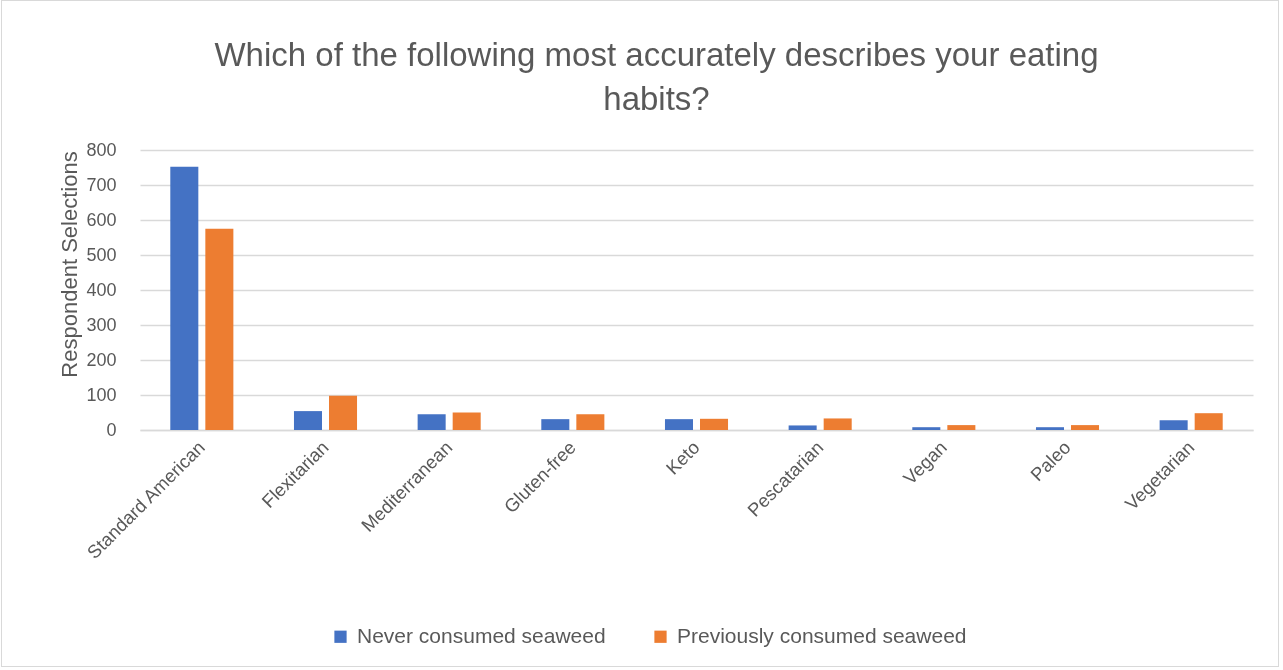 This screenshot has height=670, width=1283. What do you see at coordinates (101, 394) in the screenshot?
I see `y-tick-label: 100` at bounding box center [101, 394].